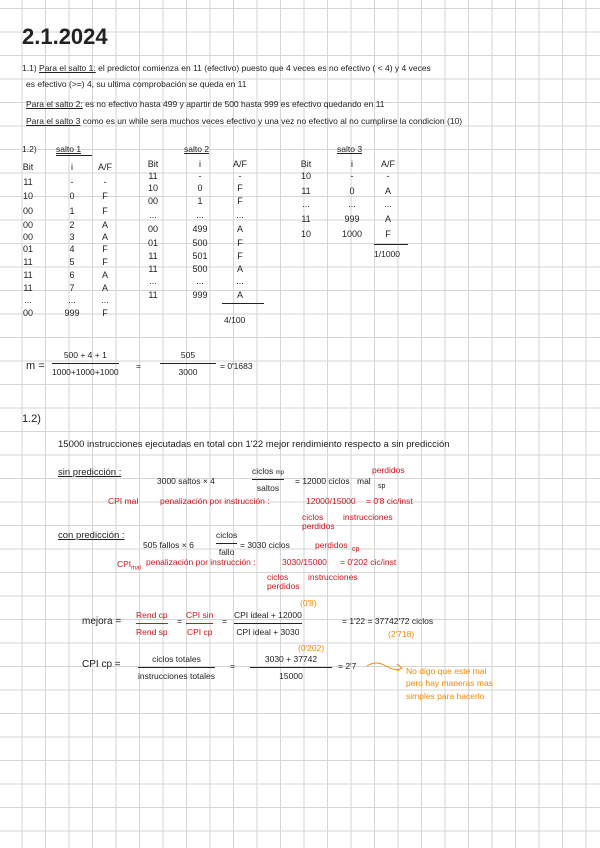  Describe the element at coordinates (101, 664) in the screenshot. I see `cpi-cp-label: CPI cp =` at that location.